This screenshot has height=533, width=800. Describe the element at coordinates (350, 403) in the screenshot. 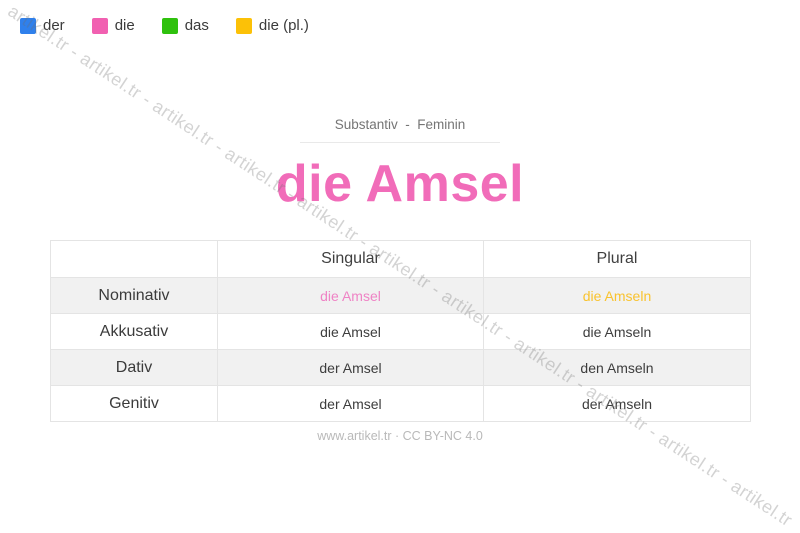

I see `cell-genitiv-singular: der Amsel` at that location.